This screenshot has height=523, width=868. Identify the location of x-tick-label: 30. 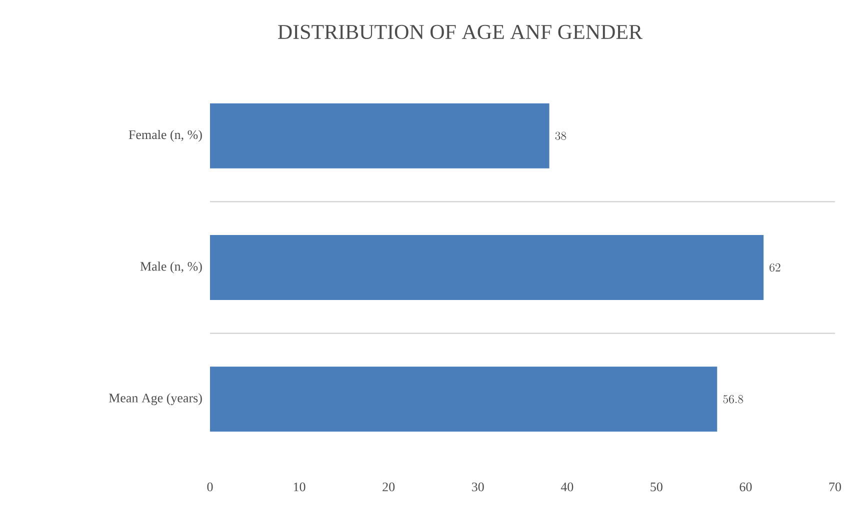
(478, 487).